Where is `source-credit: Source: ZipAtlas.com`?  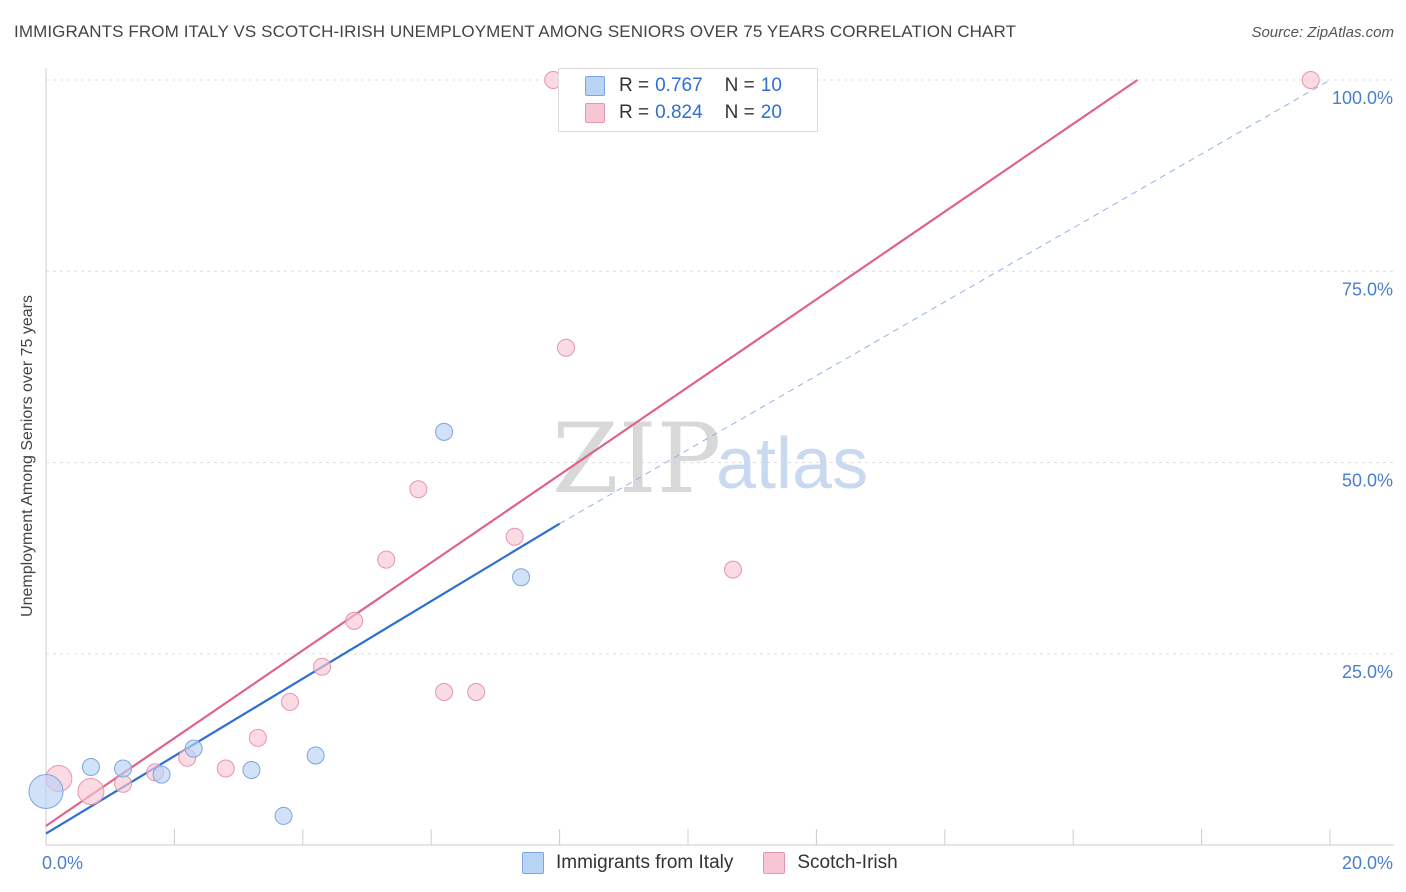 source-credit: Source: ZipAtlas.com is located at coordinates (1322, 32).